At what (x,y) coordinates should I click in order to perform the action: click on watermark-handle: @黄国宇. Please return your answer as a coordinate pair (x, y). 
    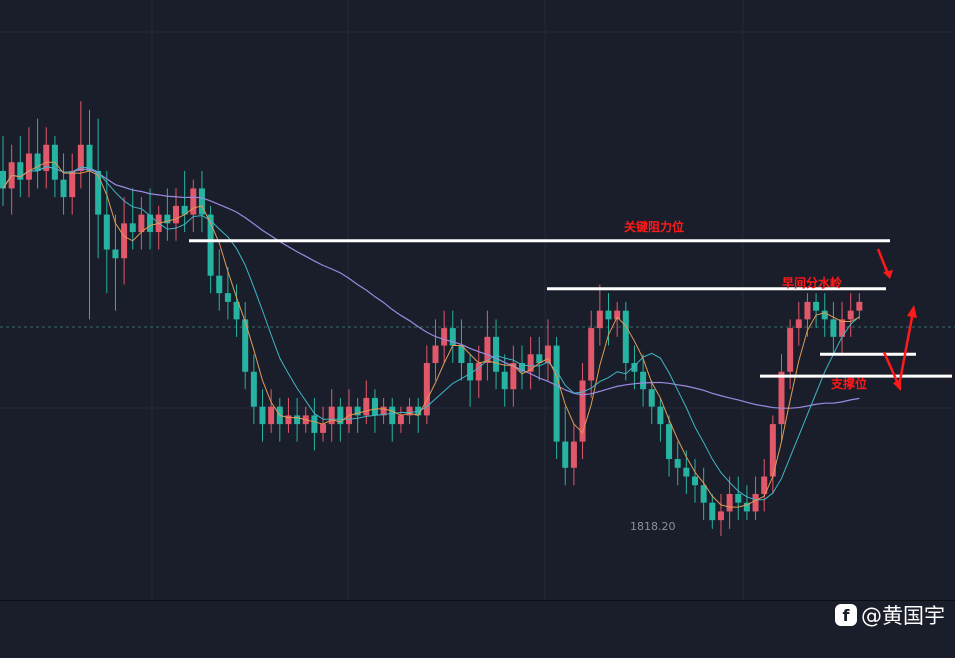
    Looking at the image, I should click on (903, 616).